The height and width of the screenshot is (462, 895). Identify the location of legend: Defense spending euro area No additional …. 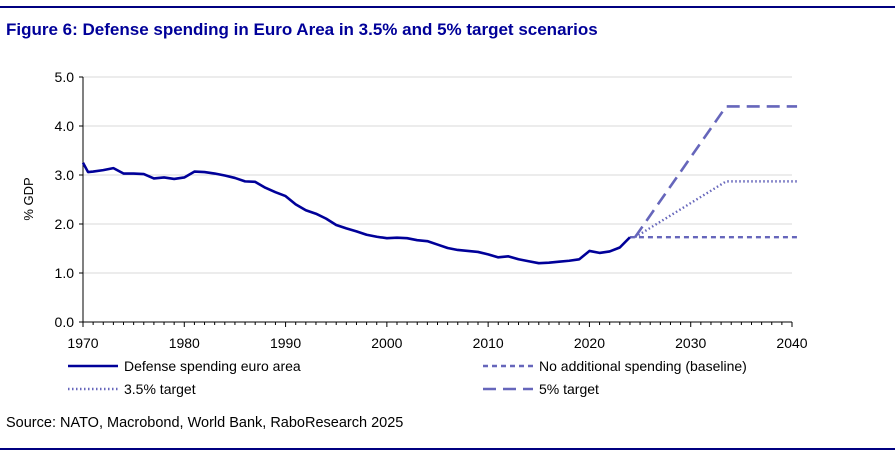
(407, 377).